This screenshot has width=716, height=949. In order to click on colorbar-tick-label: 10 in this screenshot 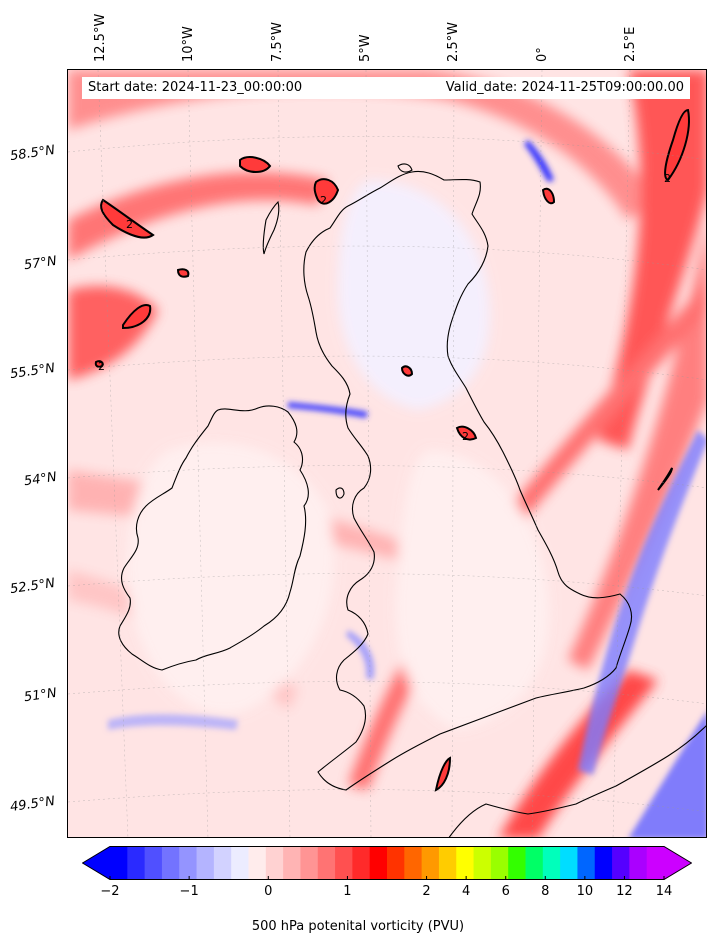, I will do `click(585, 891)`.